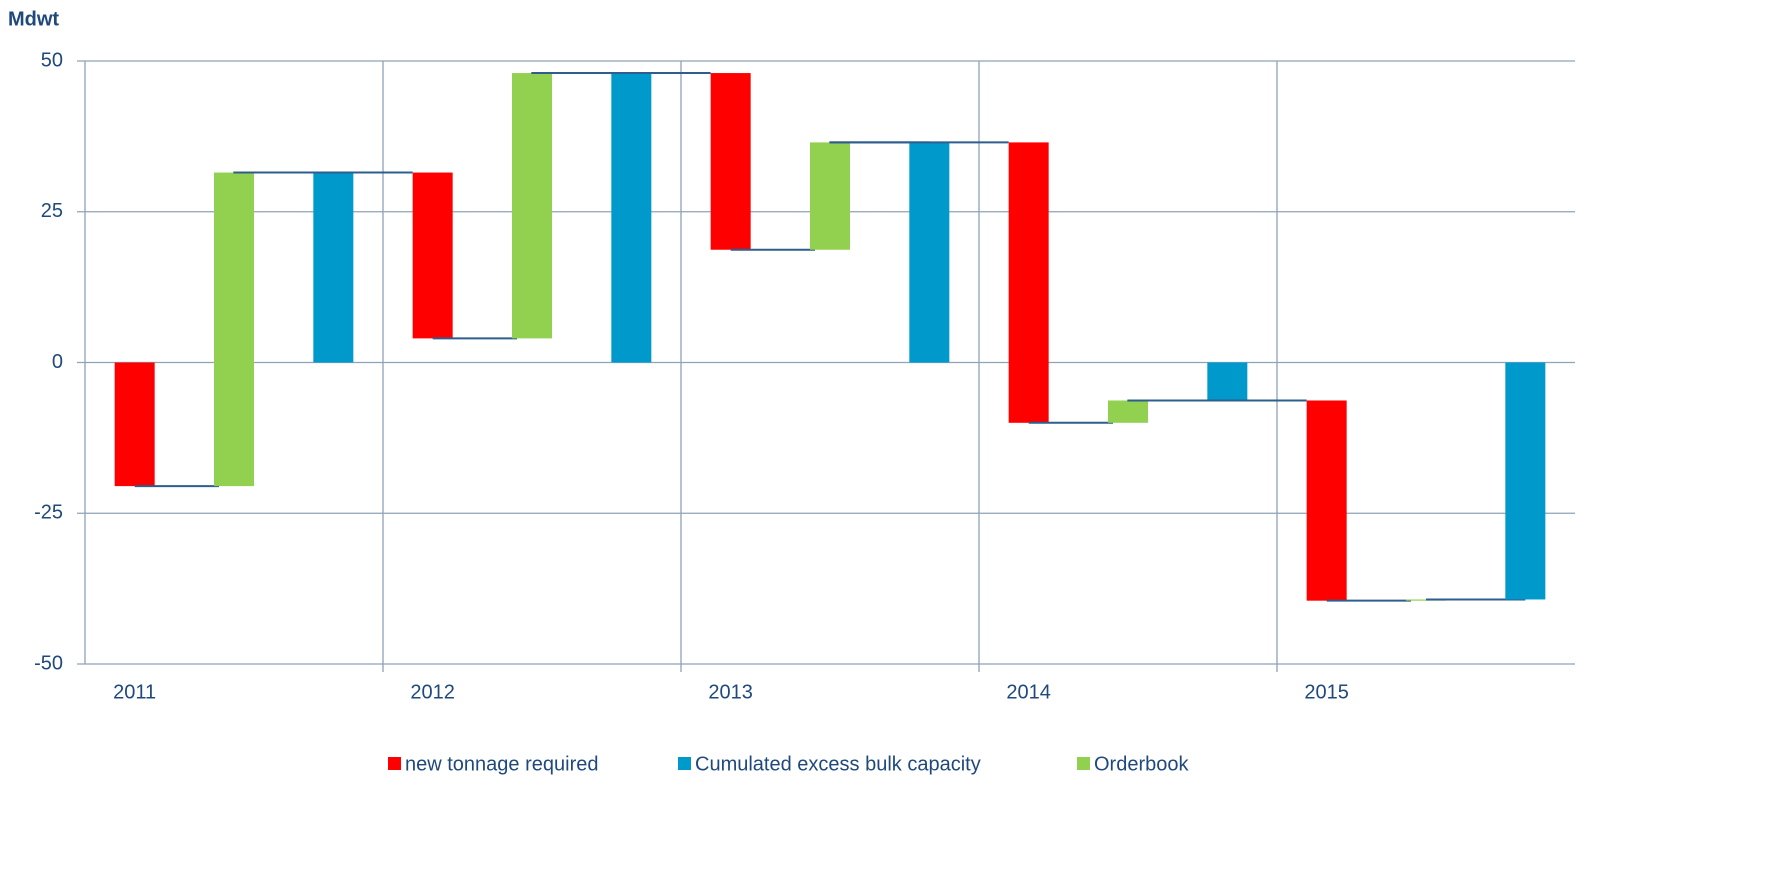 The width and height of the screenshot is (1767, 876). Describe the element at coordinates (57, 362) in the screenshot. I see `y-tick-label: 0` at that location.